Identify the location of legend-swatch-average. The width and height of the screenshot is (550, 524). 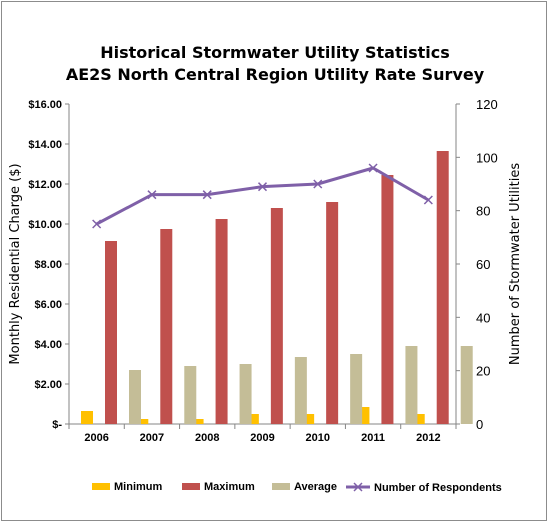
(281, 486).